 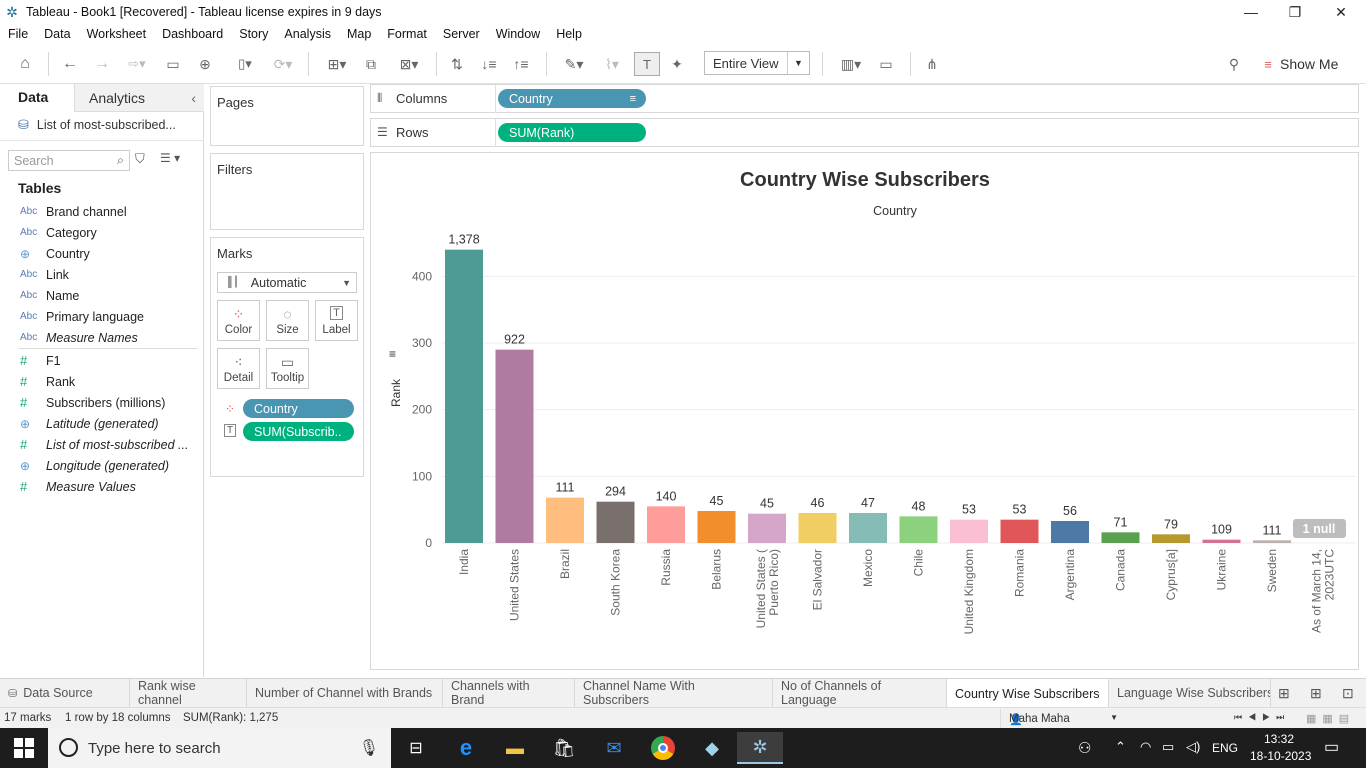 I want to click on tab-data-source: ⛁ Data Source, so click(x=65, y=693).